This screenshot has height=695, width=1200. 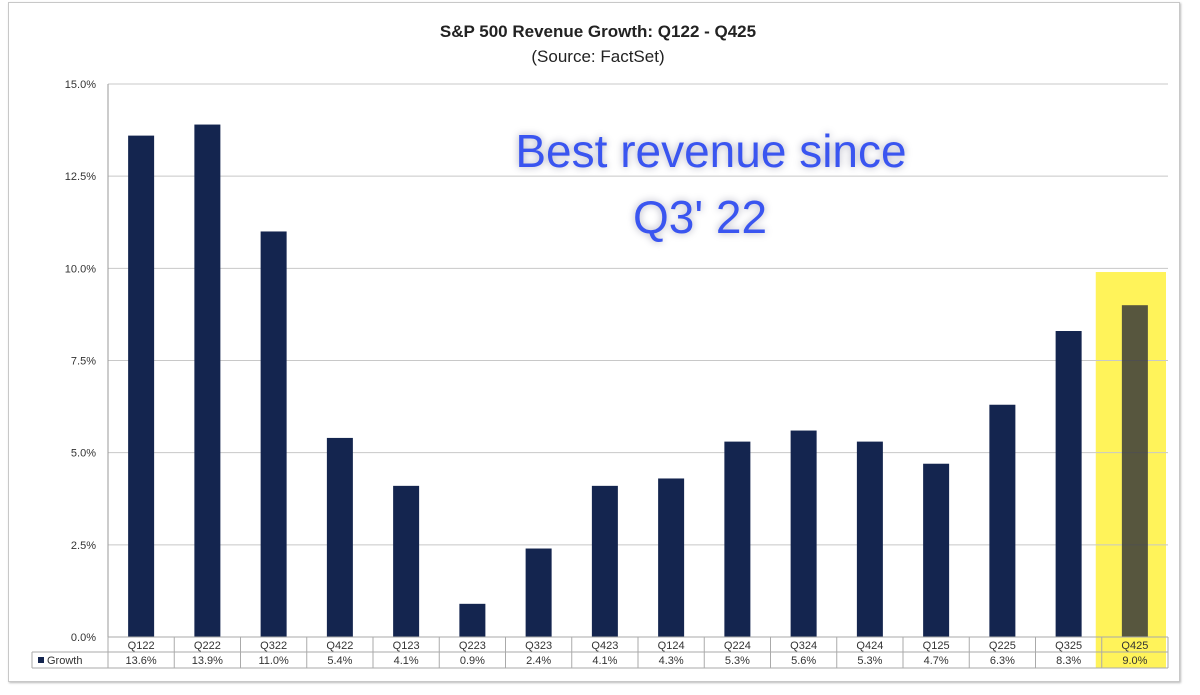 I want to click on data-label: 4.7%, so click(x=936, y=661).